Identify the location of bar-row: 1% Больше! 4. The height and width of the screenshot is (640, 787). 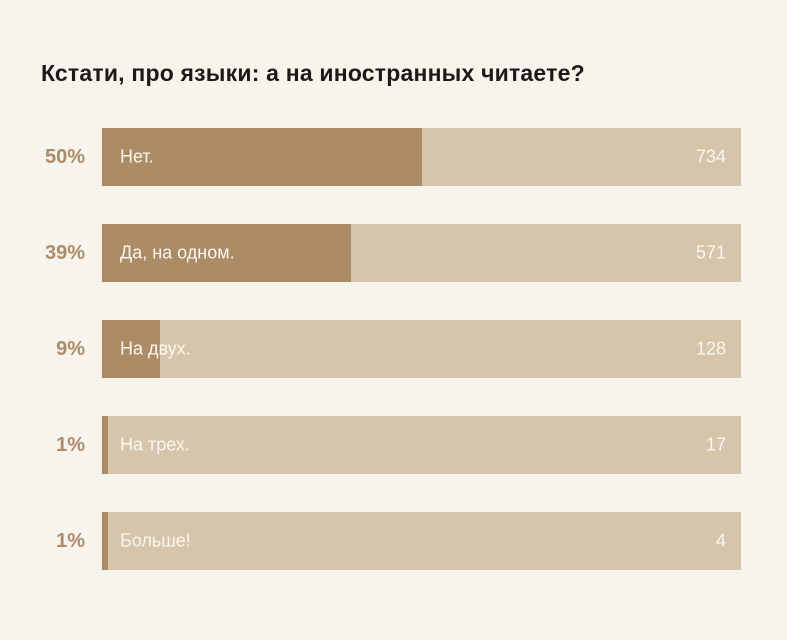
(391, 541).